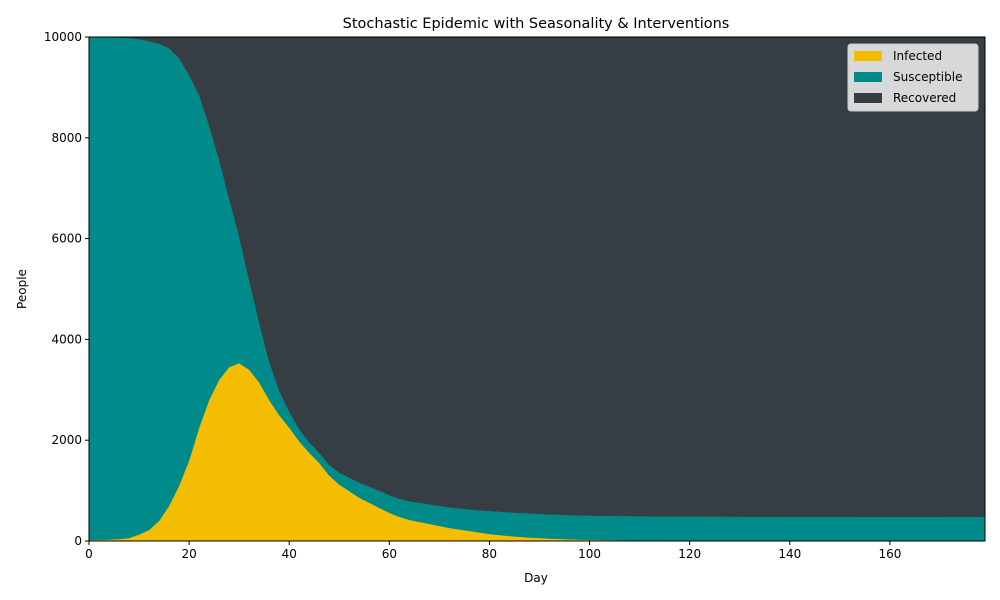 This screenshot has height=600, width=1000. Describe the element at coordinates (389, 554) in the screenshot. I see `x-tick-label: 60` at that location.